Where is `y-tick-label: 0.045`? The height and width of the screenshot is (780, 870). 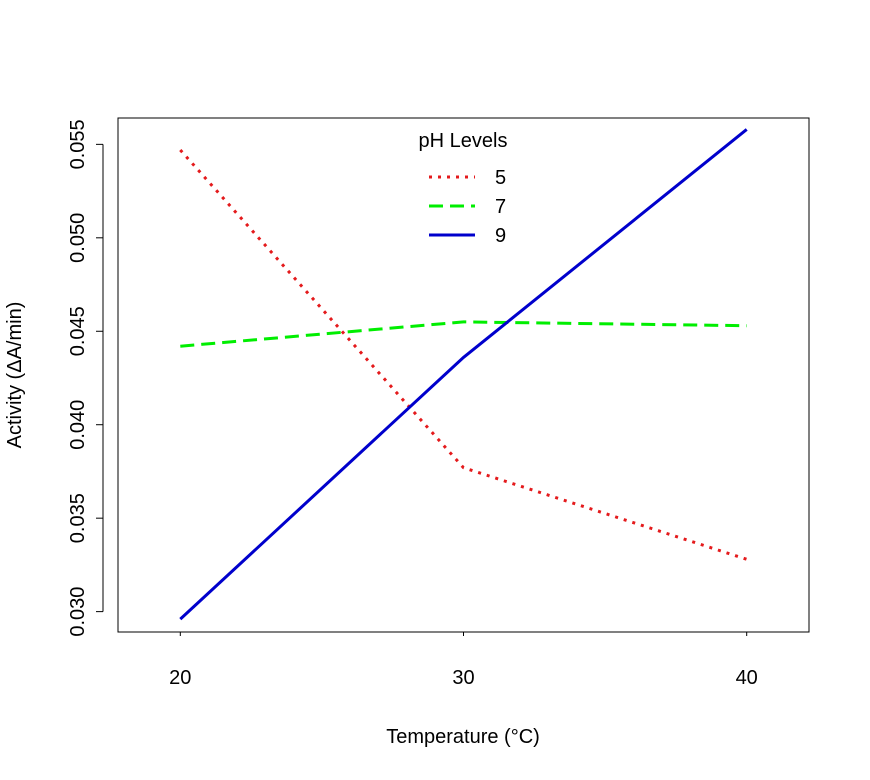
y-tick-label: 0.045 is located at coordinates (78, 331).